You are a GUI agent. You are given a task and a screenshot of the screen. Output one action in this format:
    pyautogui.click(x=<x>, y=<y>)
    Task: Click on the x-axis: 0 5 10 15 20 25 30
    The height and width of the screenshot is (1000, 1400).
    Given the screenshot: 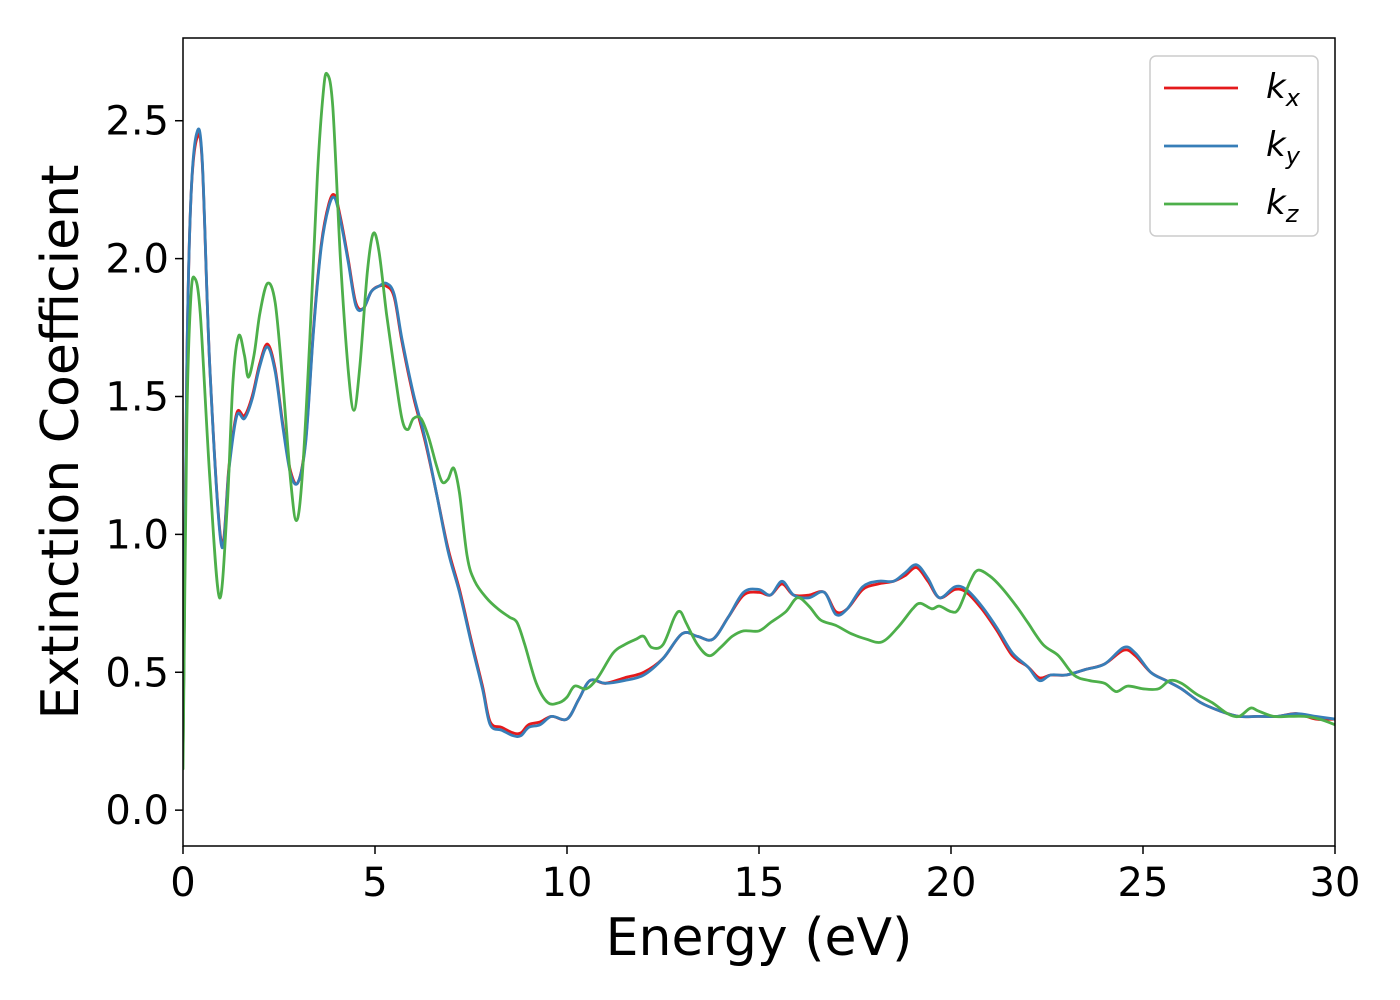 What is the action you would take?
    pyautogui.click(x=765, y=876)
    